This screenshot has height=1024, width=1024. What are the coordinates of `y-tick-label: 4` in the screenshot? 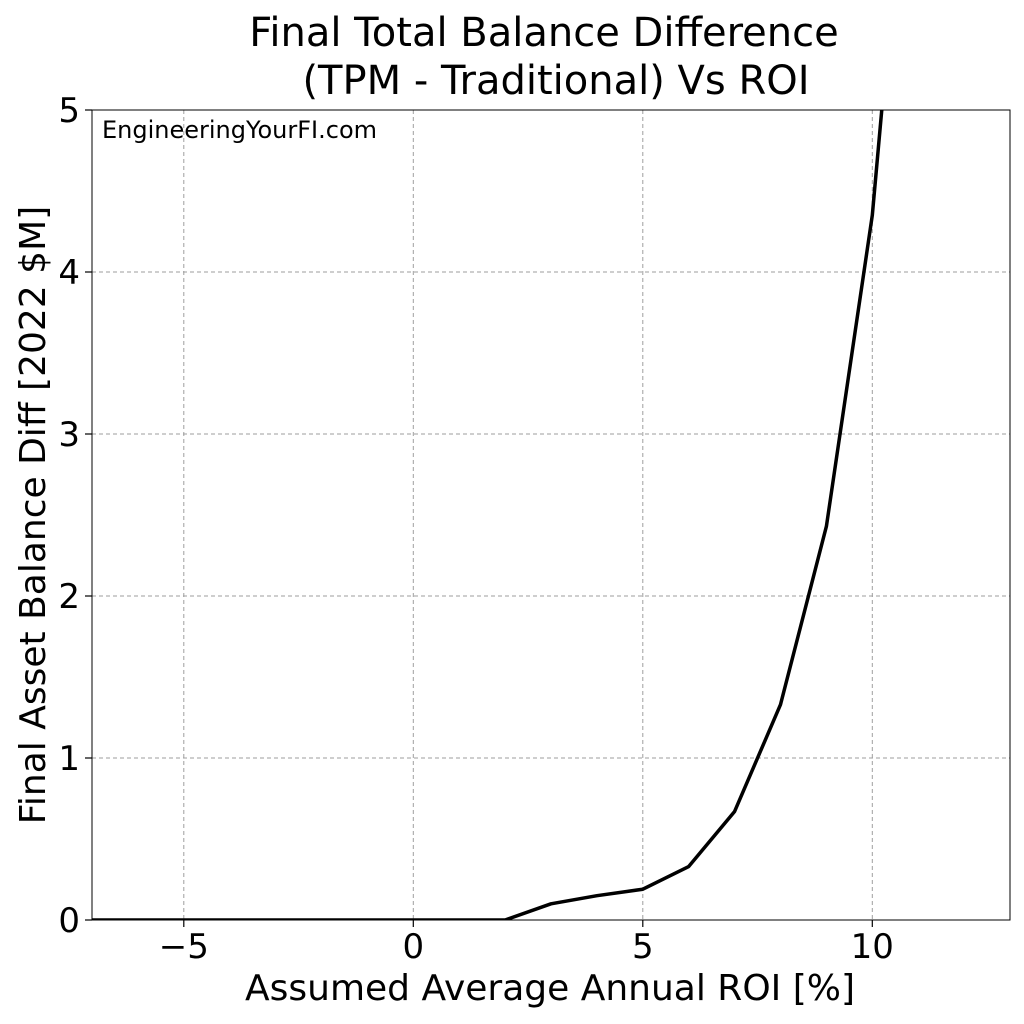 It's located at (69, 273).